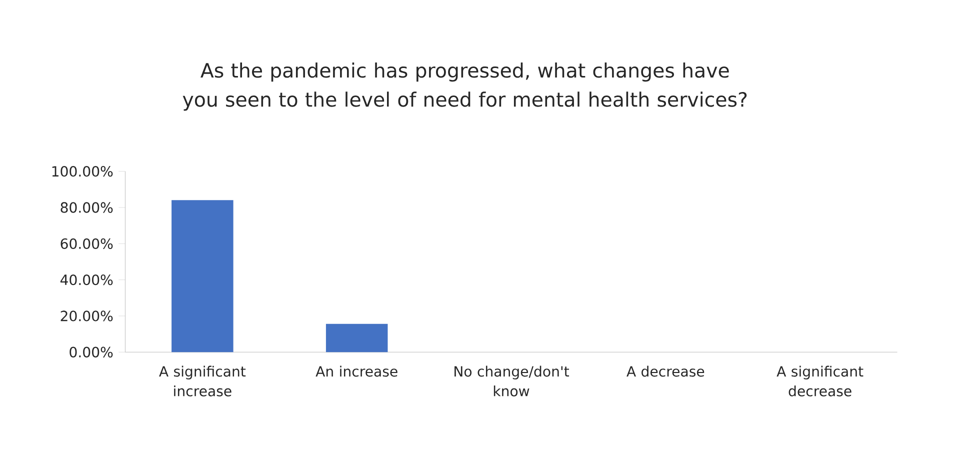 The height and width of the screenshot is (459, 971). Describe the element at coordinates (86, 244) in the screenshot. I see `y-tick-label: 60.00%` at that location.